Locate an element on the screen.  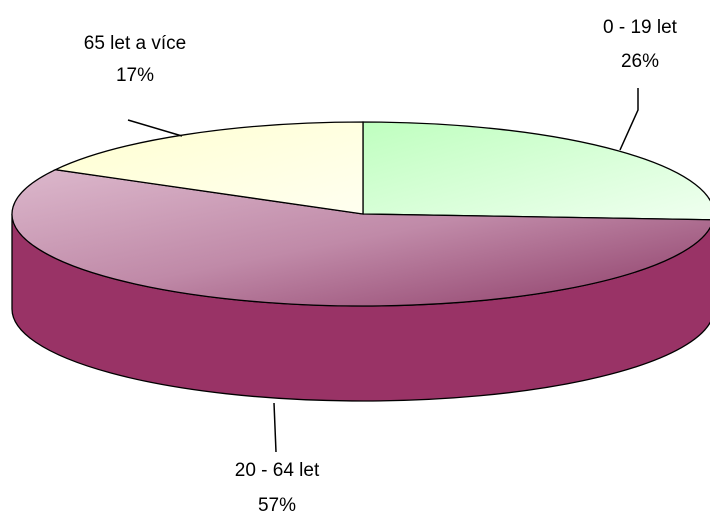
slice-label: 65 let a více is located at coordinates (135, 43).